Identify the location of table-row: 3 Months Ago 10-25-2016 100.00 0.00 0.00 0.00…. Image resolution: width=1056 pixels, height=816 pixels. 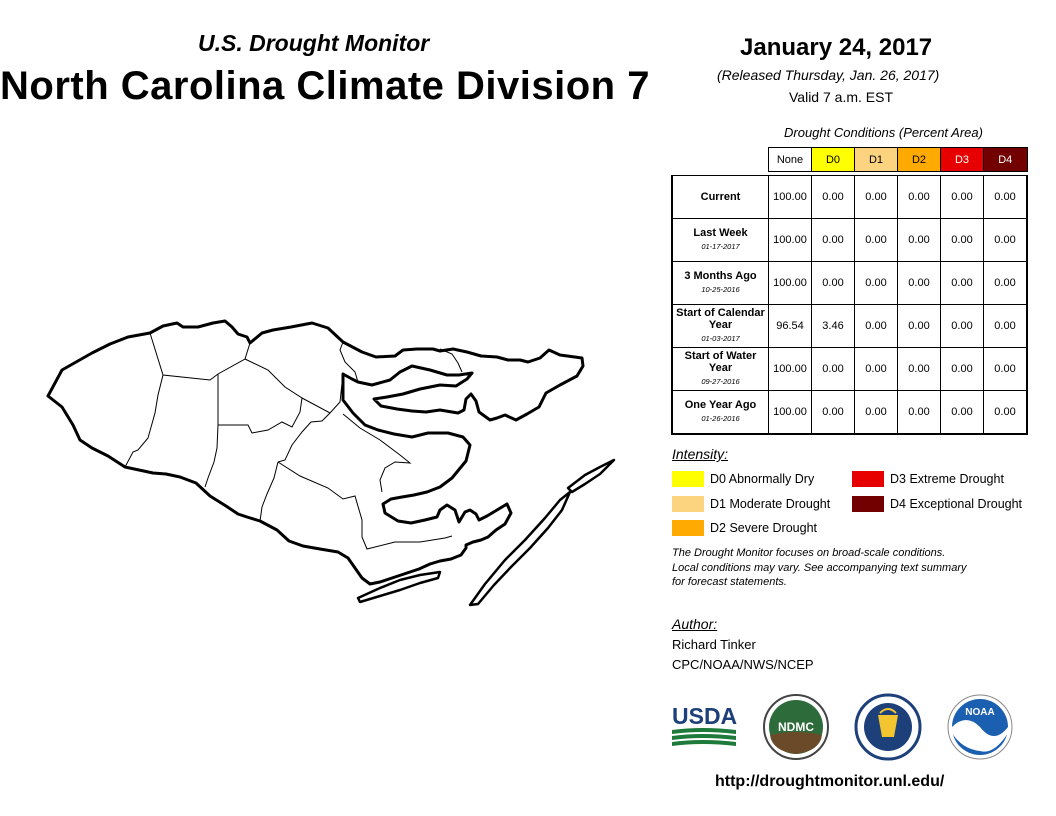
(849, 283).